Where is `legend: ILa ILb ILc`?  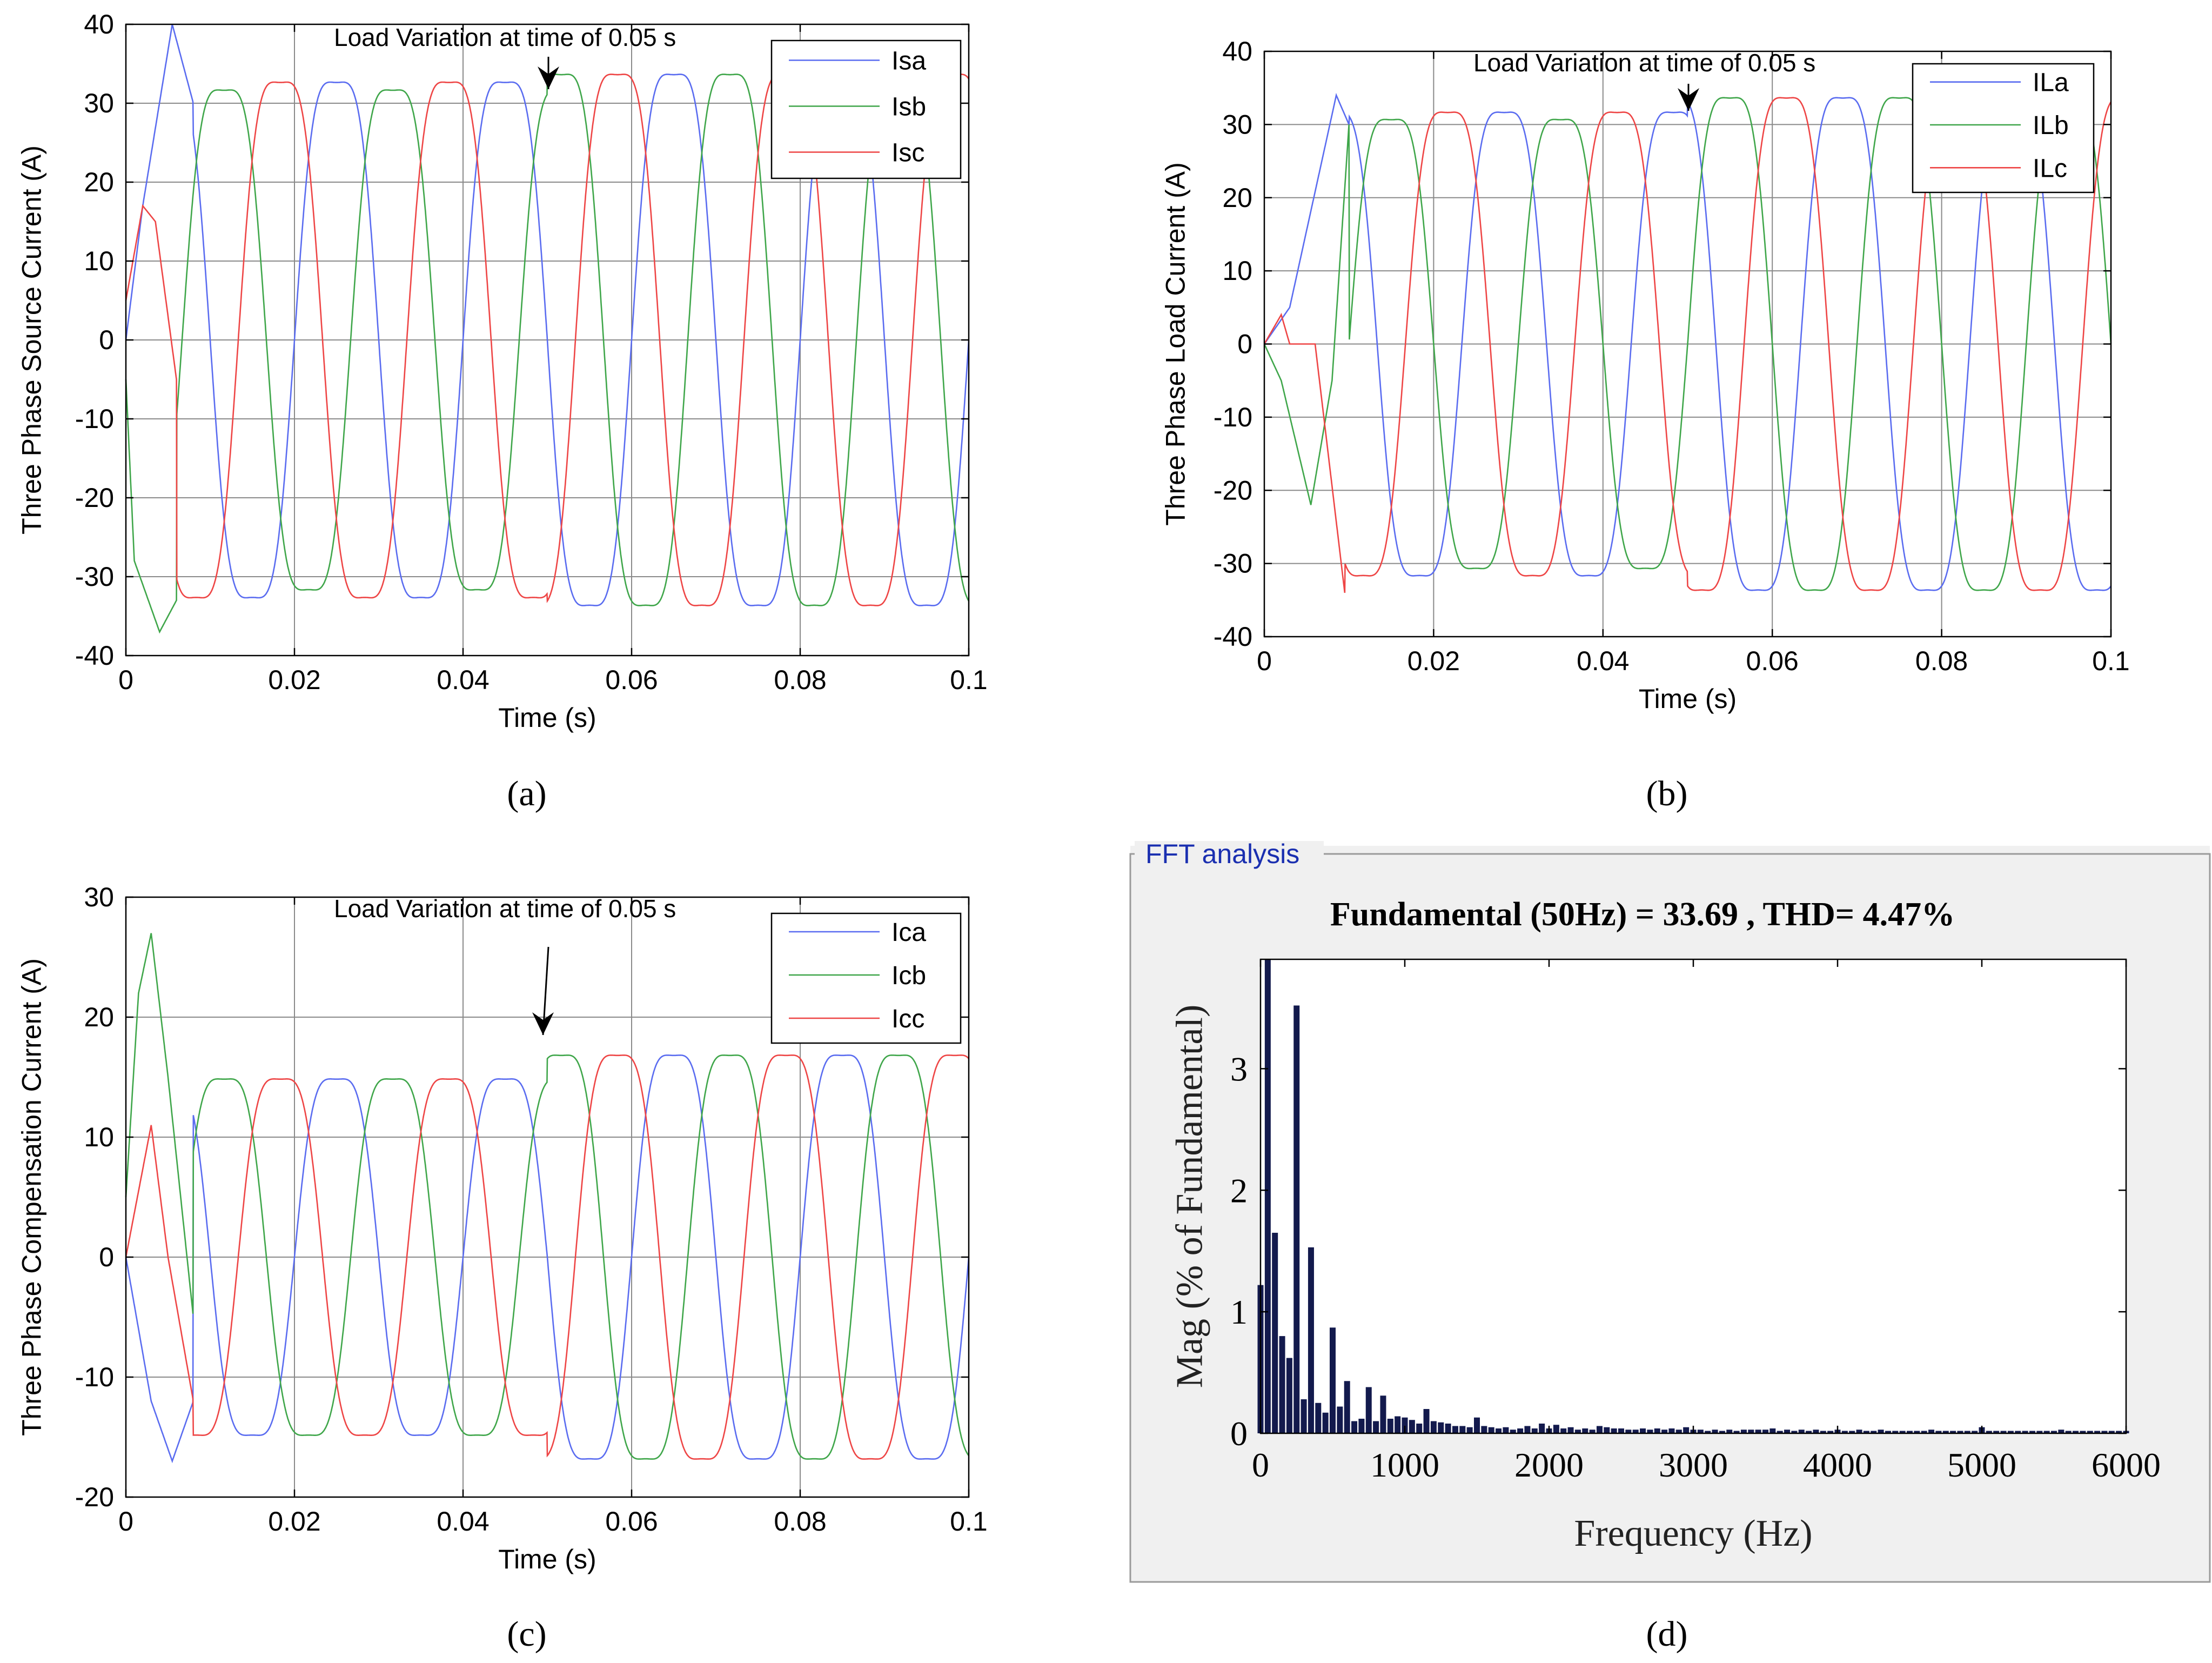
legend: ILa ILb ILc is located at coordinates (2004, 128).